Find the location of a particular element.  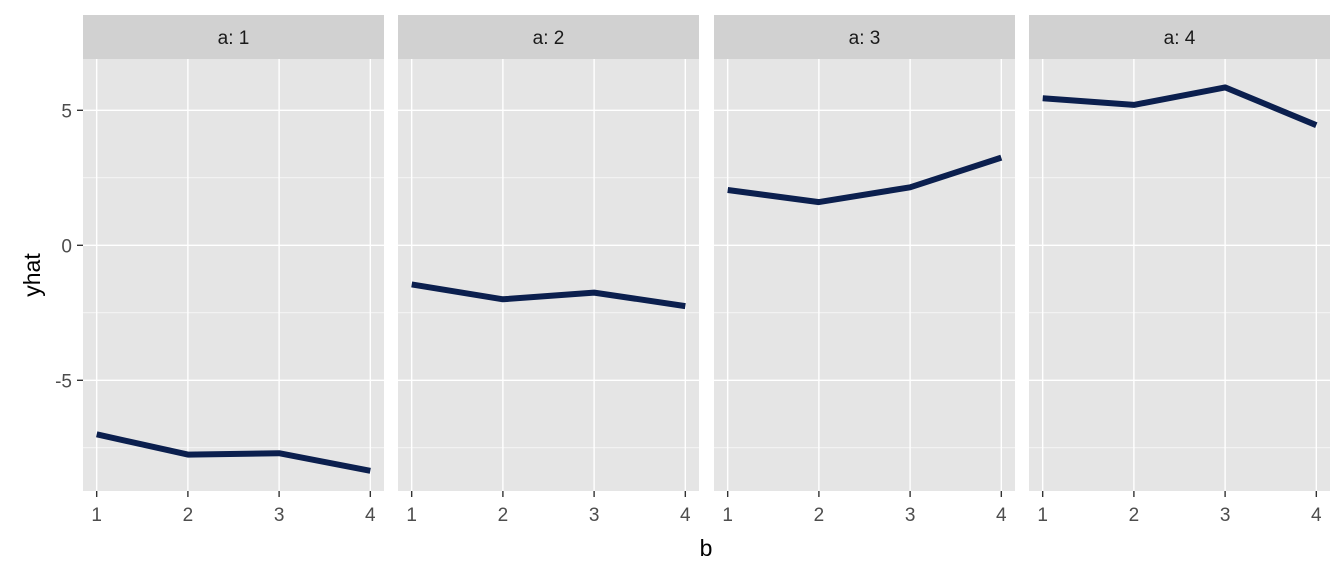

facet-strip-label: a: 1 is located at coordinates (234, 38).